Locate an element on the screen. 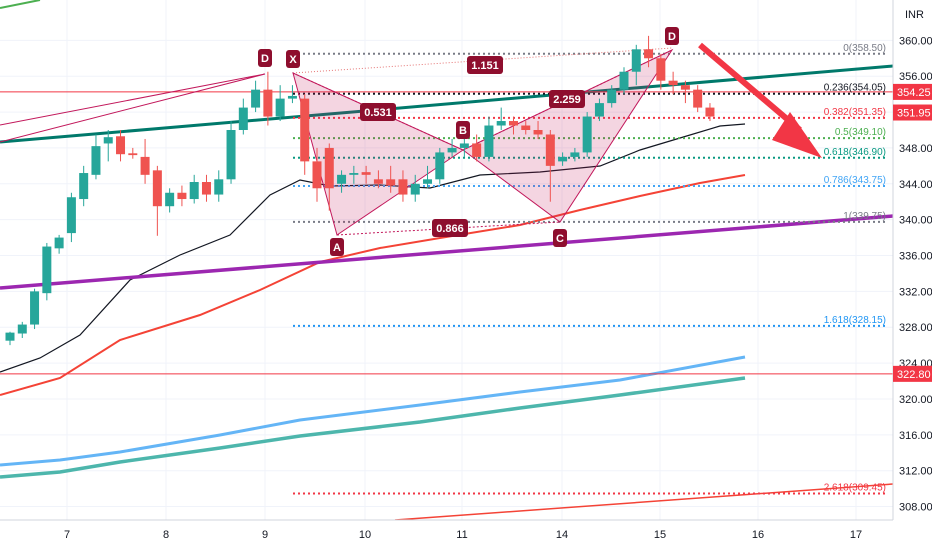 This screenshot has height=550, width=932. price-badge-label: 322.80 is located at coordinates (914, 375).